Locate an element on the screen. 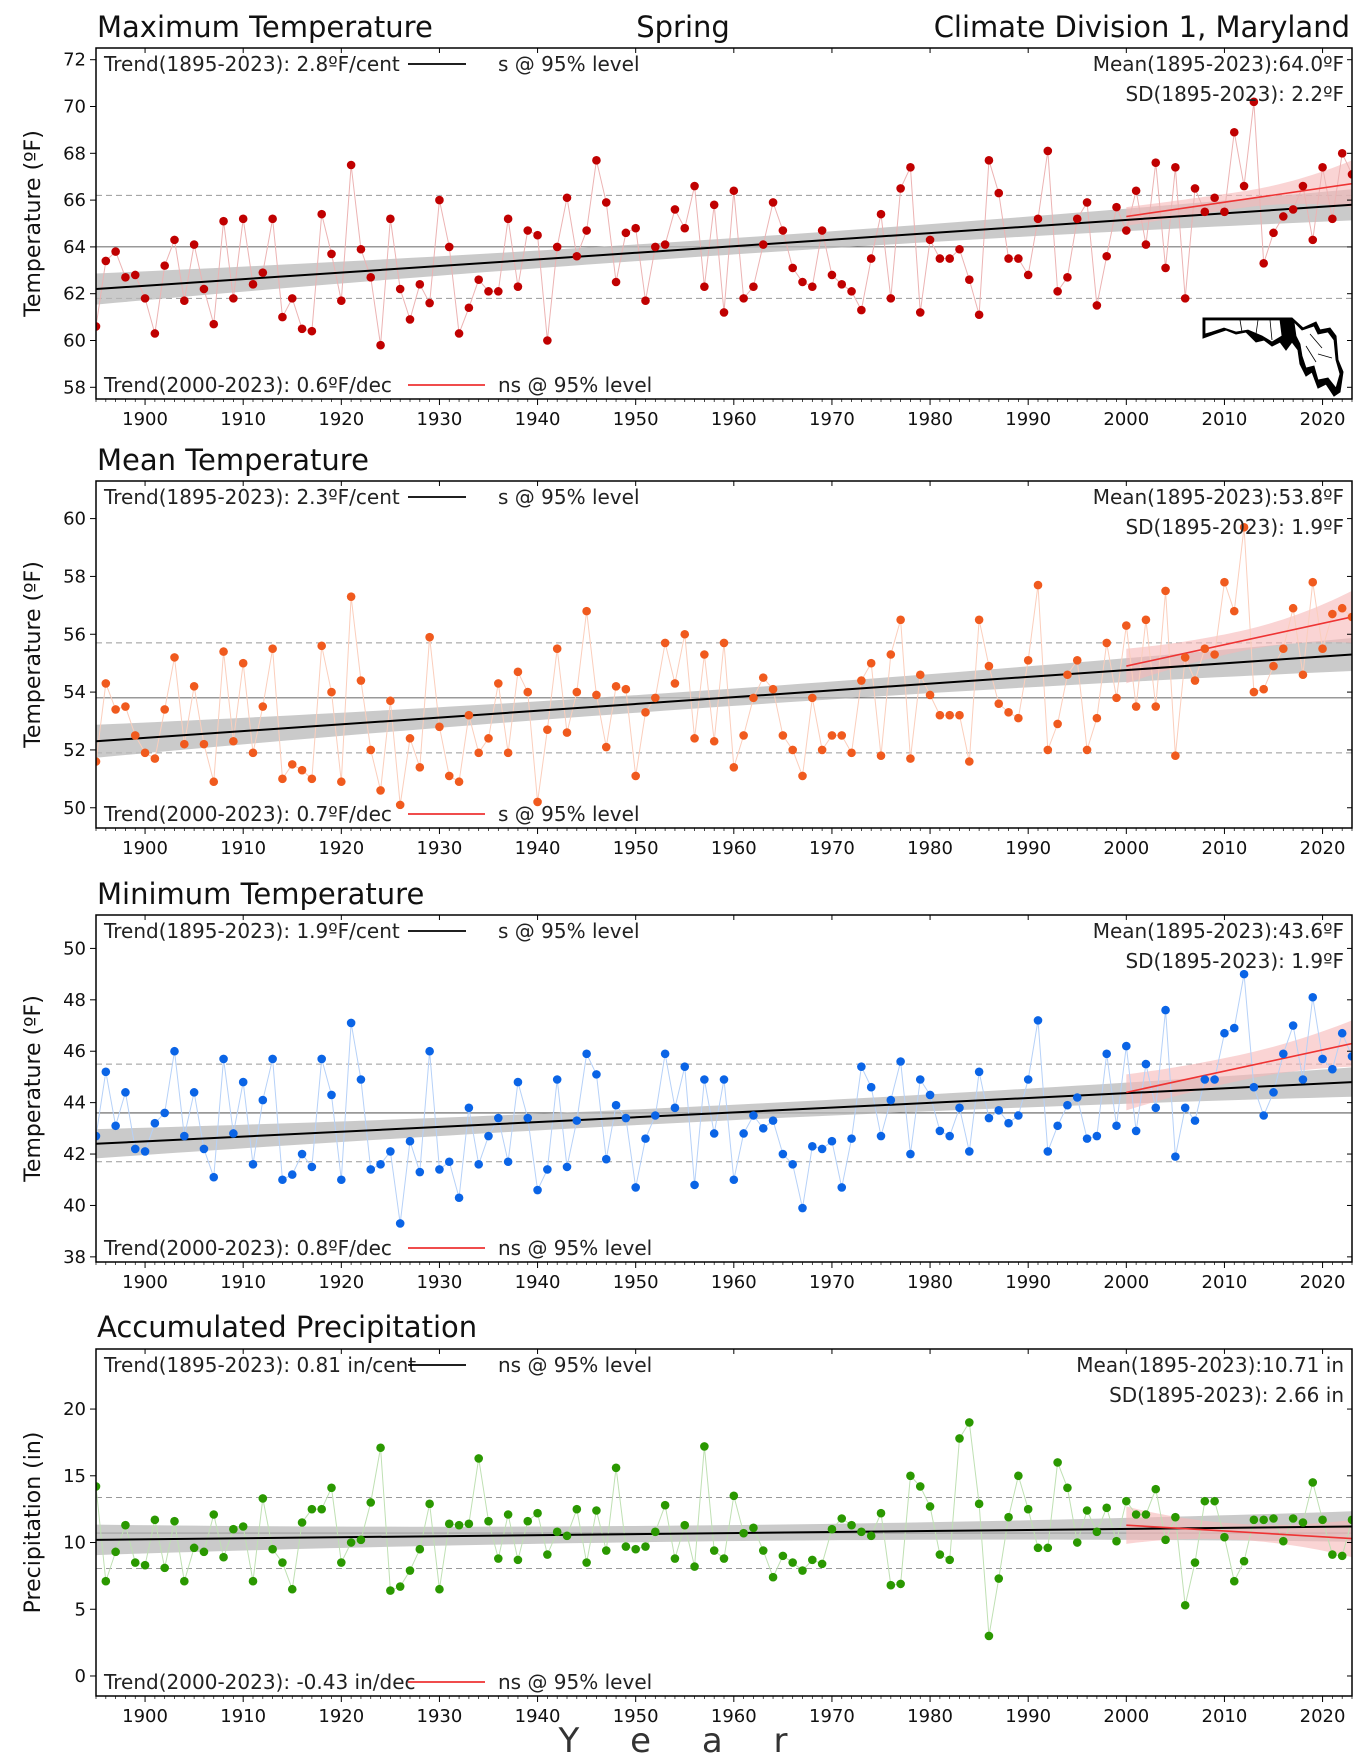 This screenshot has height=1760, width=1360. data-point-1986 is located at coordinates (989, 160).